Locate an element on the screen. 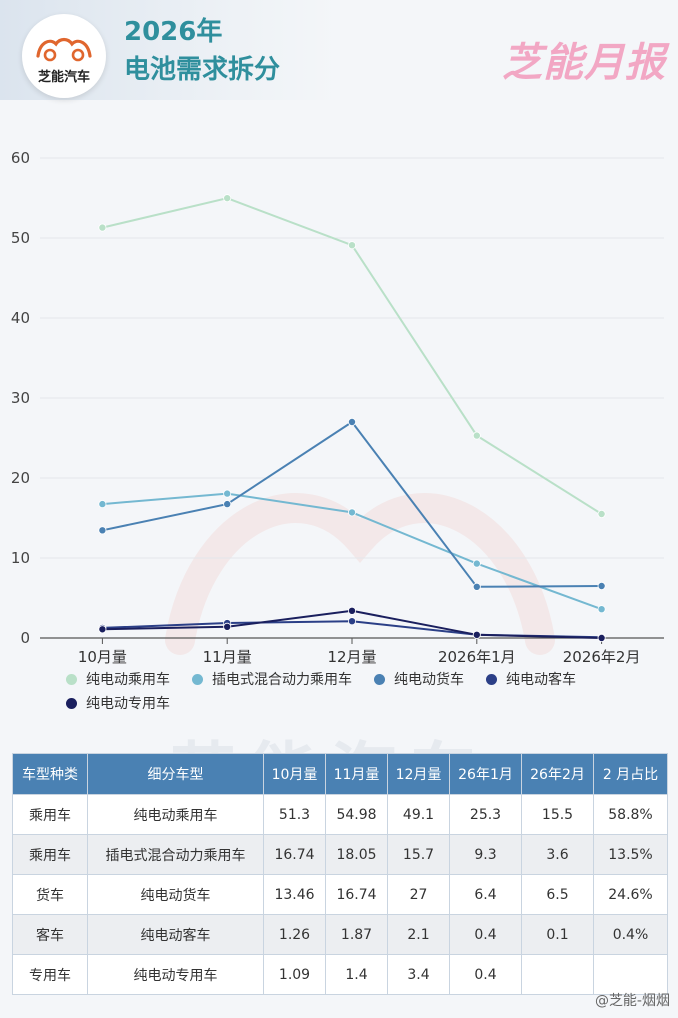  y-tick-label: 0 is located at coordinates (25, 638).